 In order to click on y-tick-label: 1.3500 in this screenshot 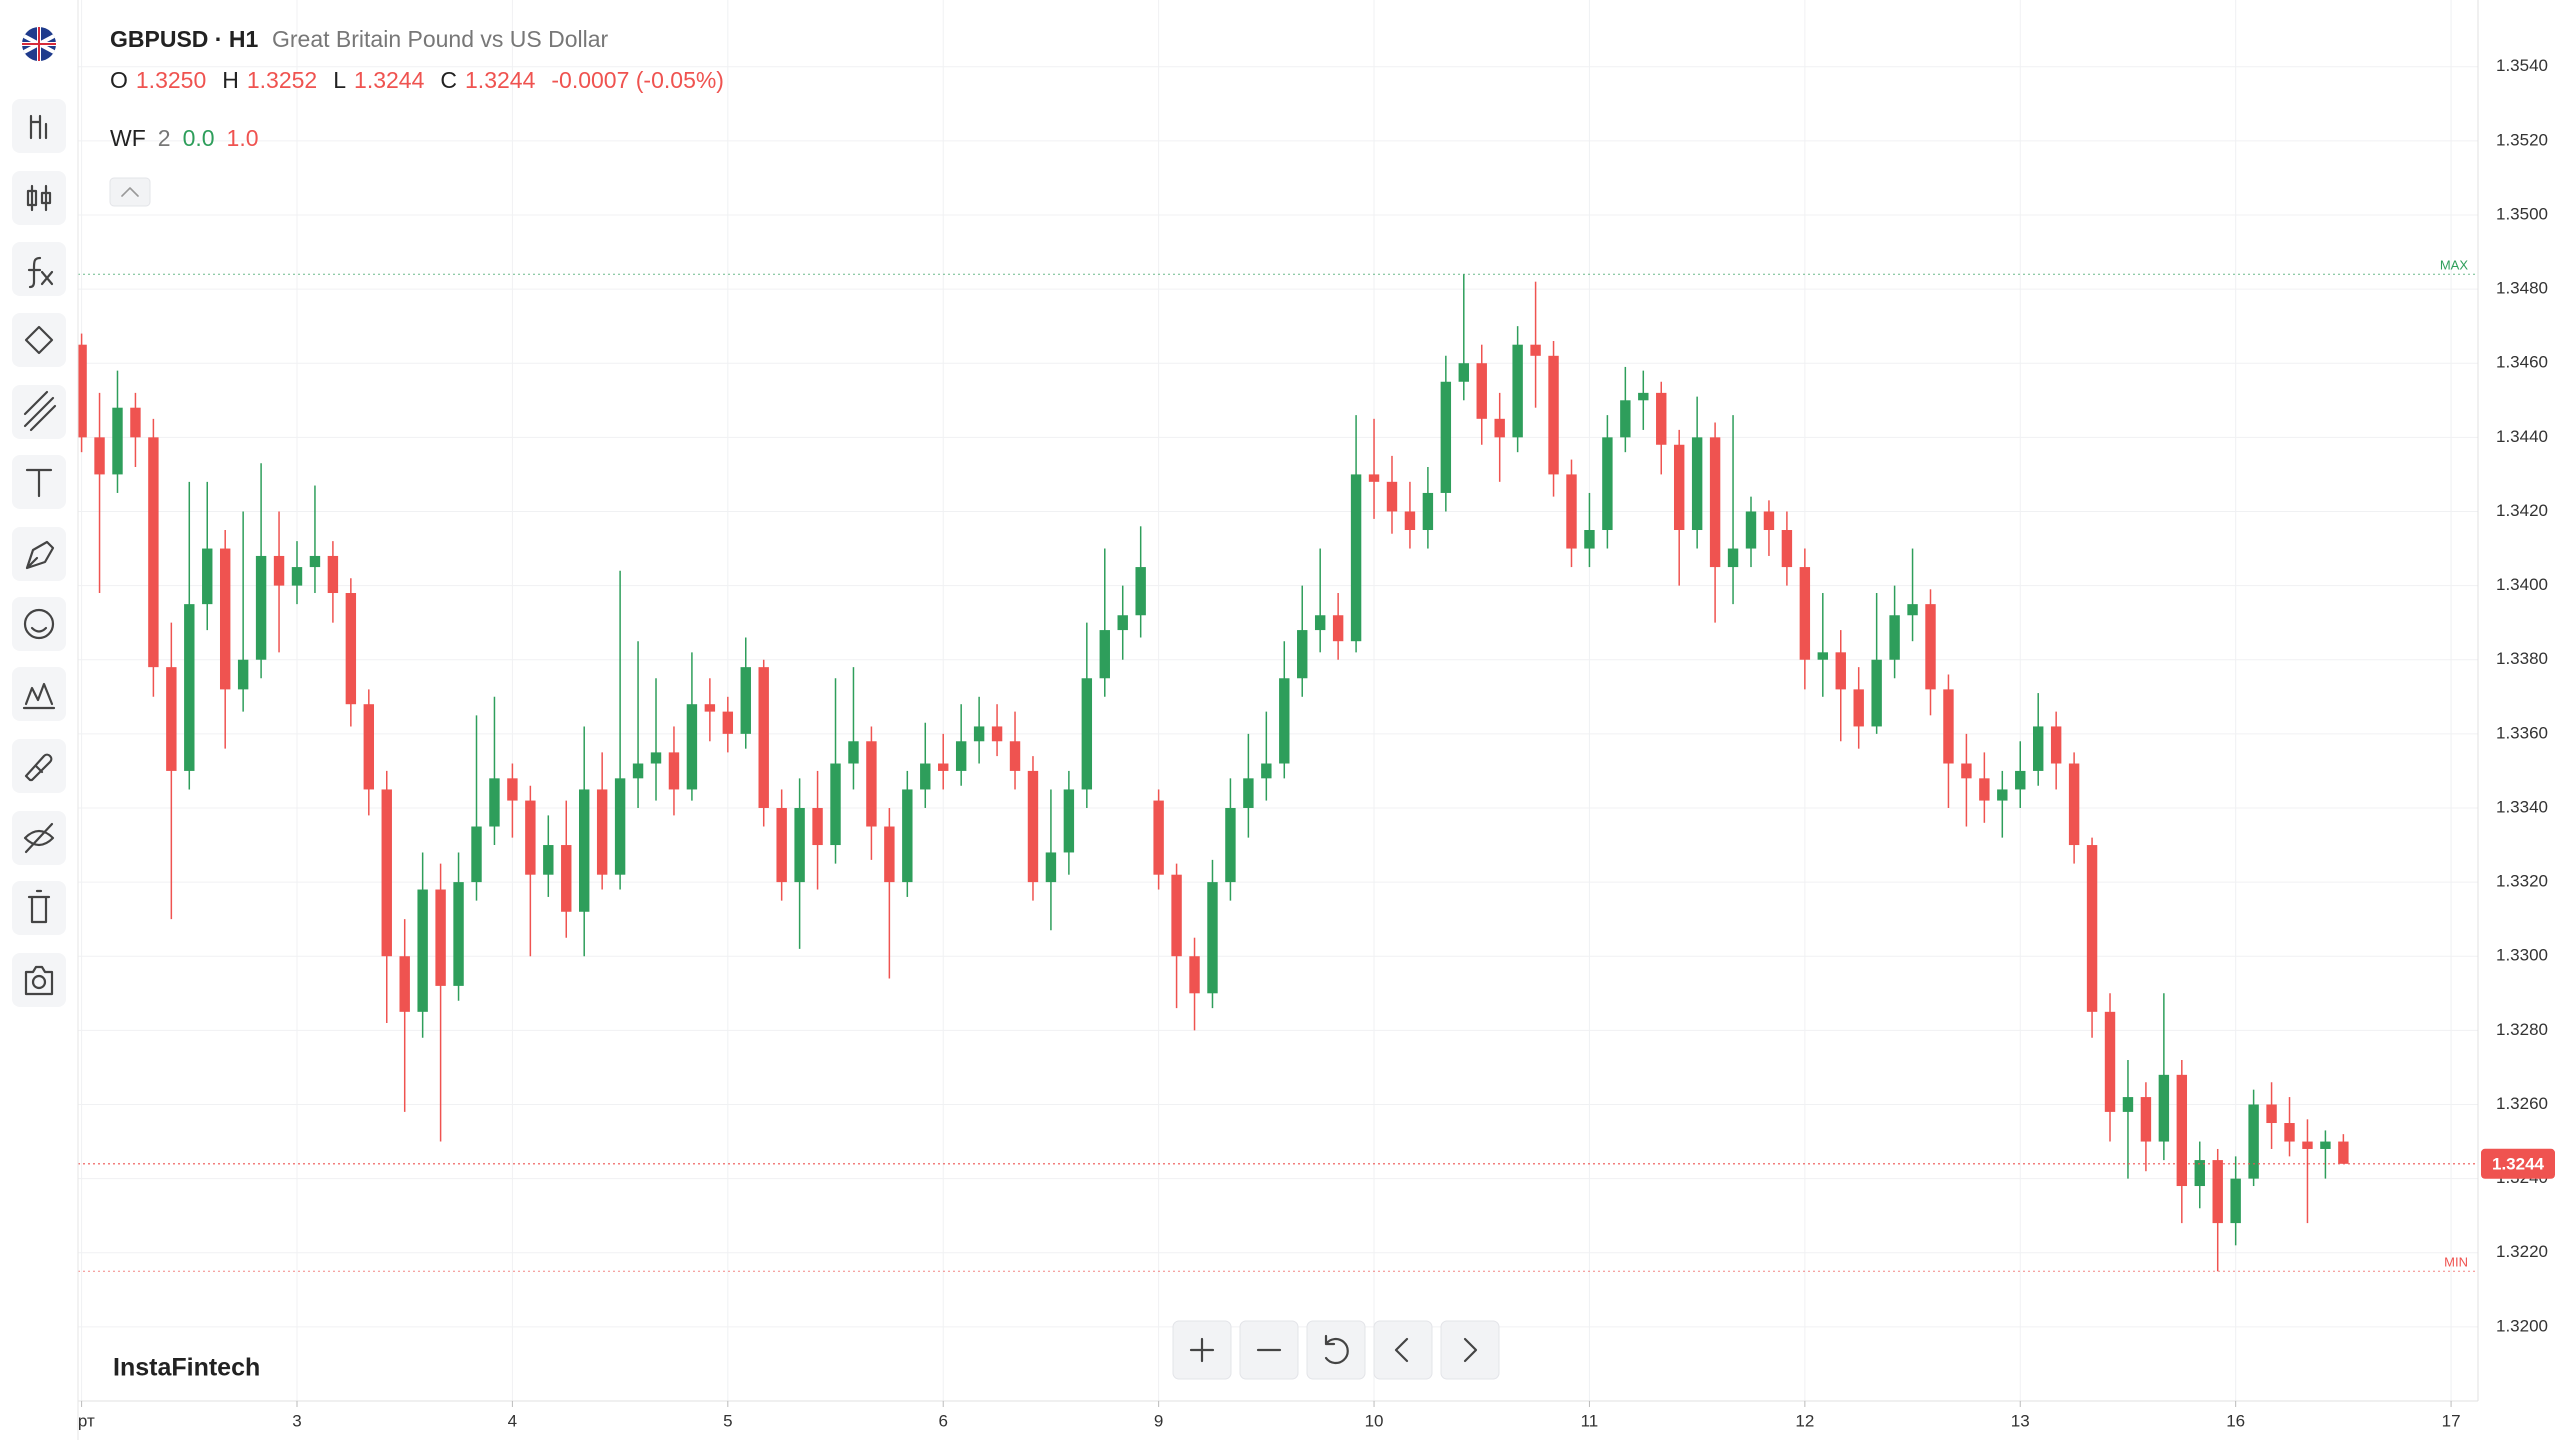, I will do `click(2522, 213)`.